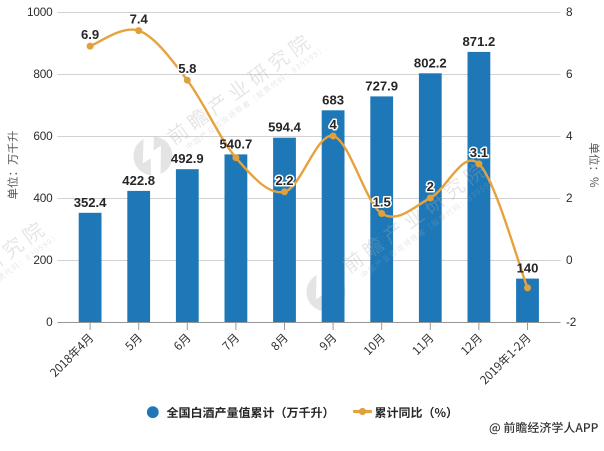 This screenshot has width=604, height=451. What do you see at coordinates (333, 99) in the screenshot?
I see `svg-text: 683` at bounding box center [333, 99].